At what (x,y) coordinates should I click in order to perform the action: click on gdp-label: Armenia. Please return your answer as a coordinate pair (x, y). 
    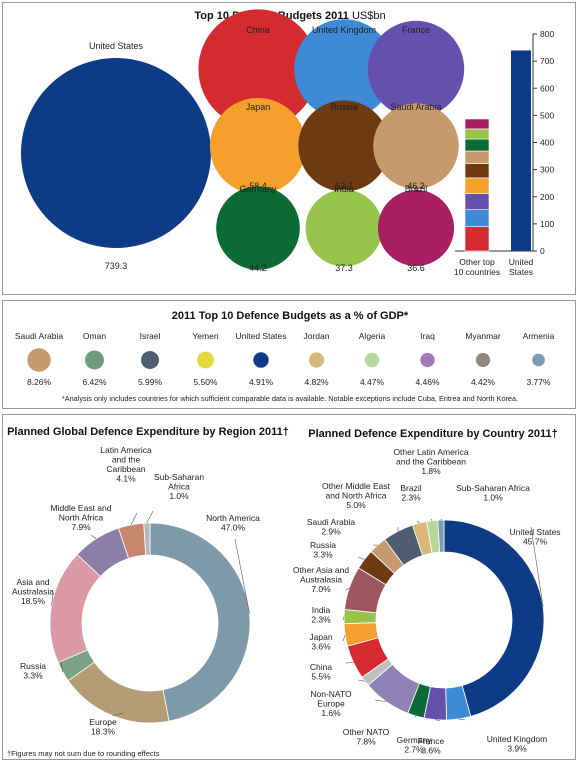
    Looking at the image, I should click on (539, 336).